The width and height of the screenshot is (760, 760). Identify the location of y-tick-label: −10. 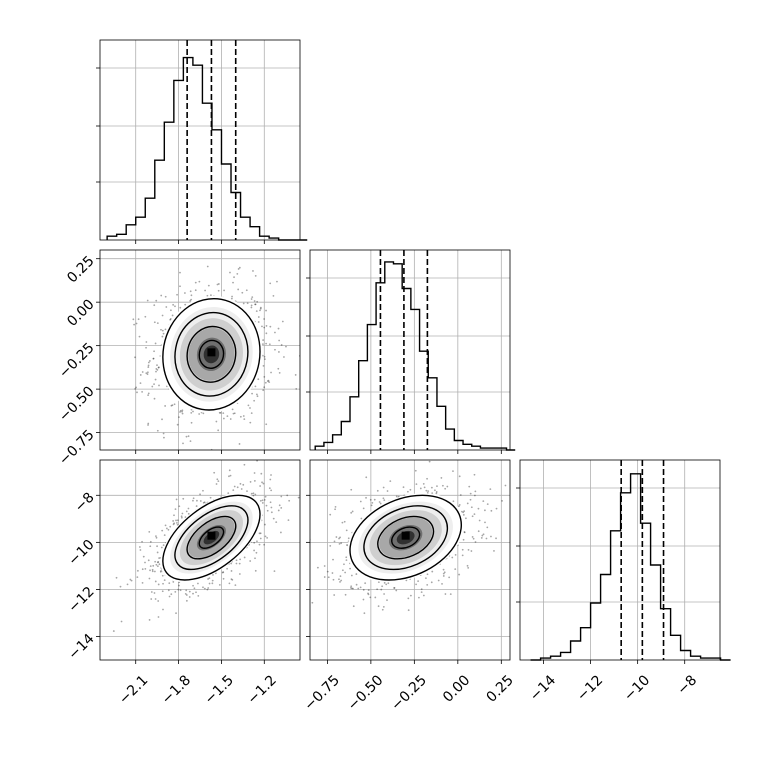
(81, 553).